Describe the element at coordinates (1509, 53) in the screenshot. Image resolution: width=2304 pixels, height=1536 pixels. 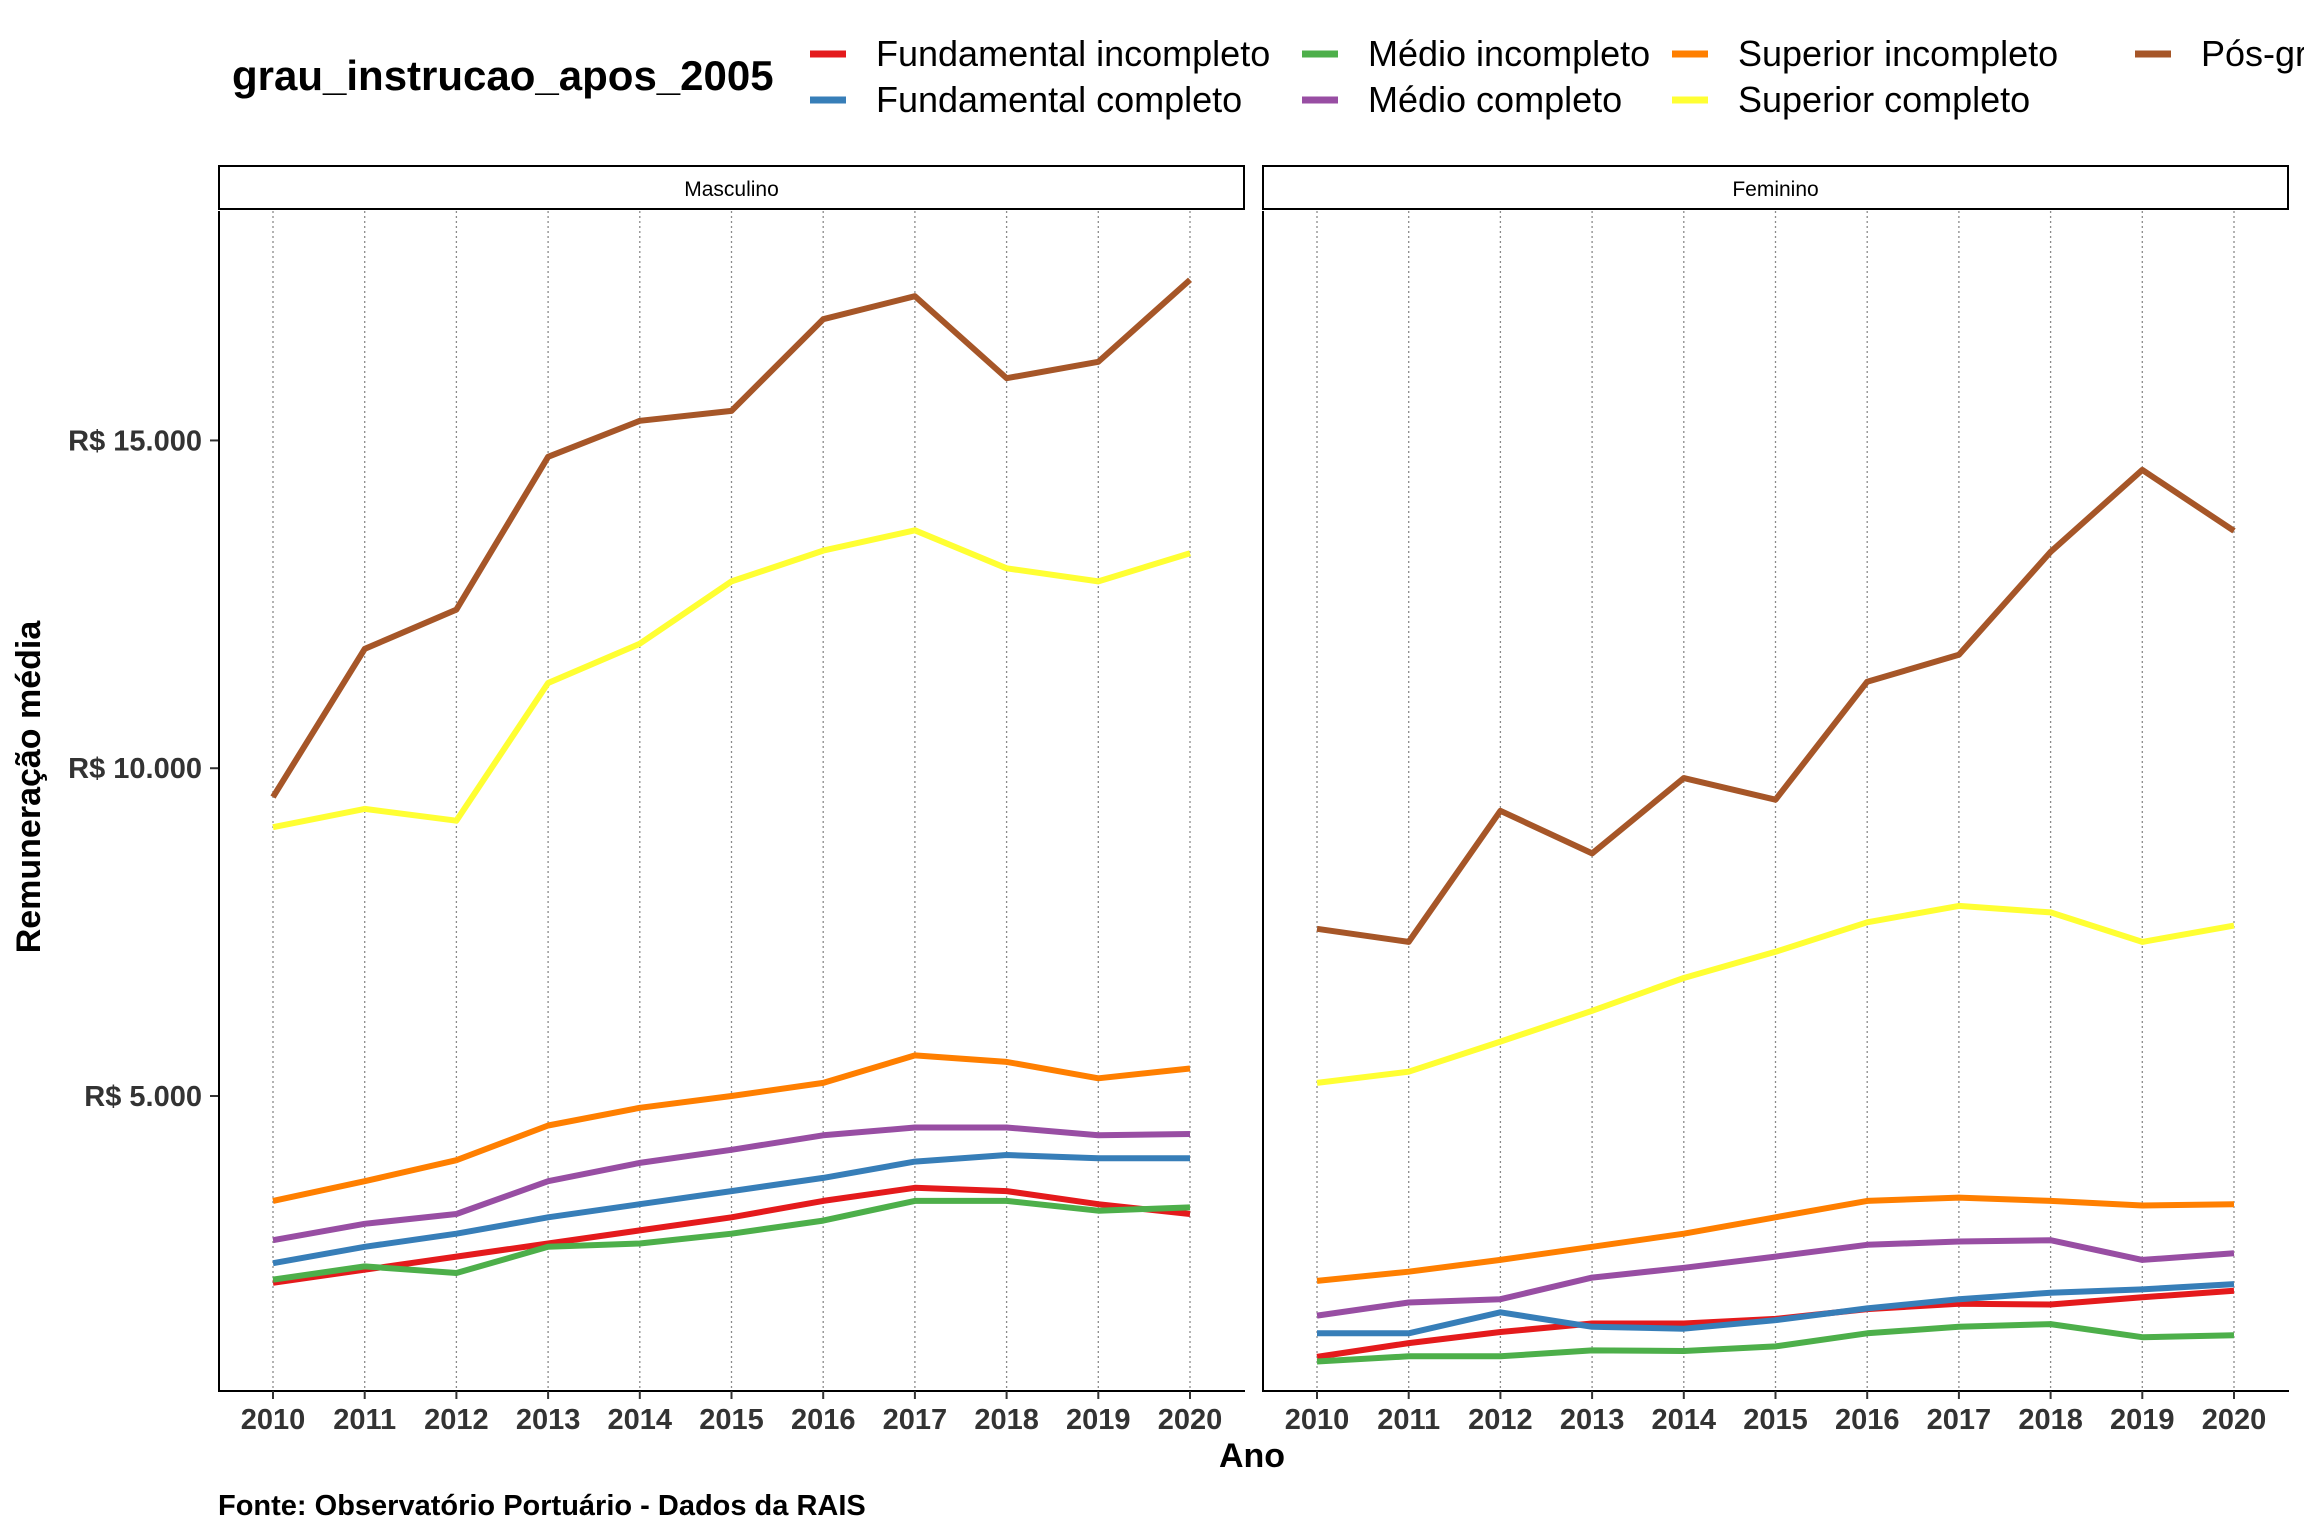
I see `legend-label-medio-incompleto: Médio incompleto` at that location.